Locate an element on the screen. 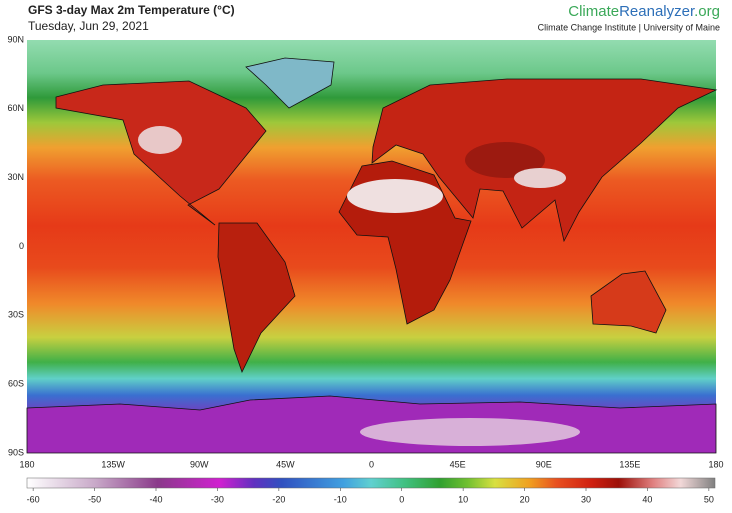  lat-label: 0 is located at coordinates (21, 246).